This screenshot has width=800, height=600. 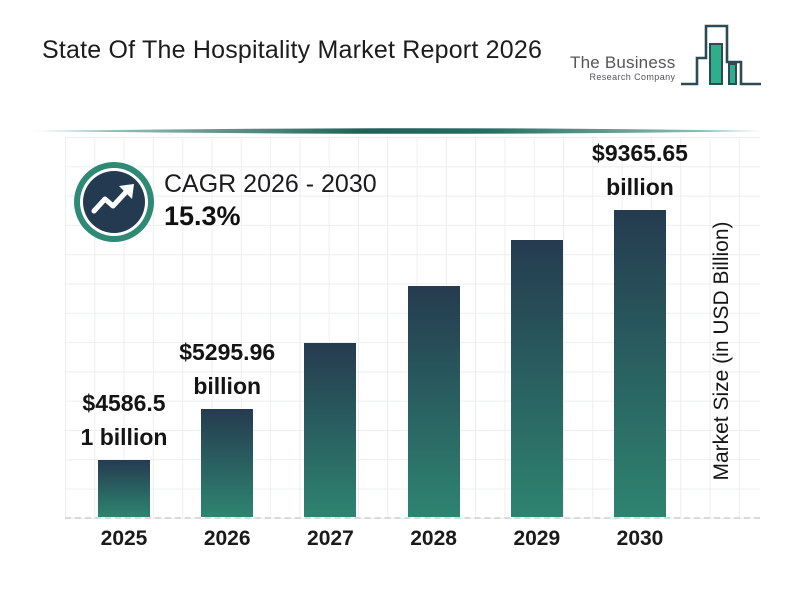 I want to click on x-axis-label-2027: 2027, so click(x=330, y=538).